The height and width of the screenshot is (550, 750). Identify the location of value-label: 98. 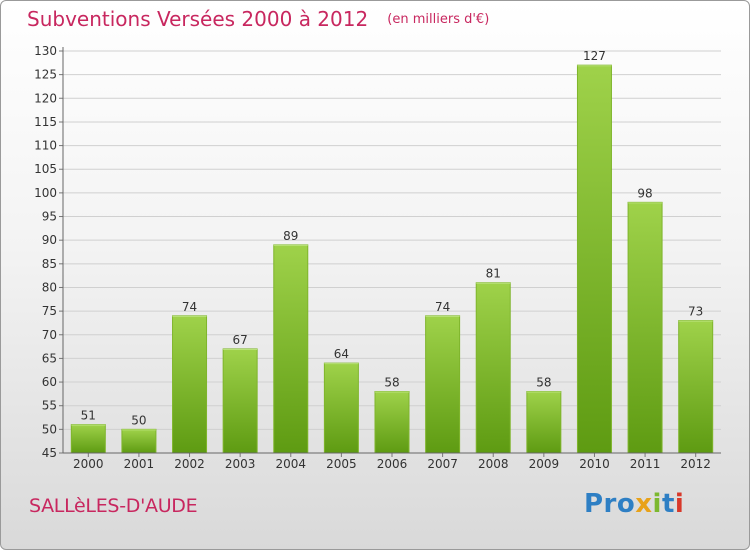
(644, 193).